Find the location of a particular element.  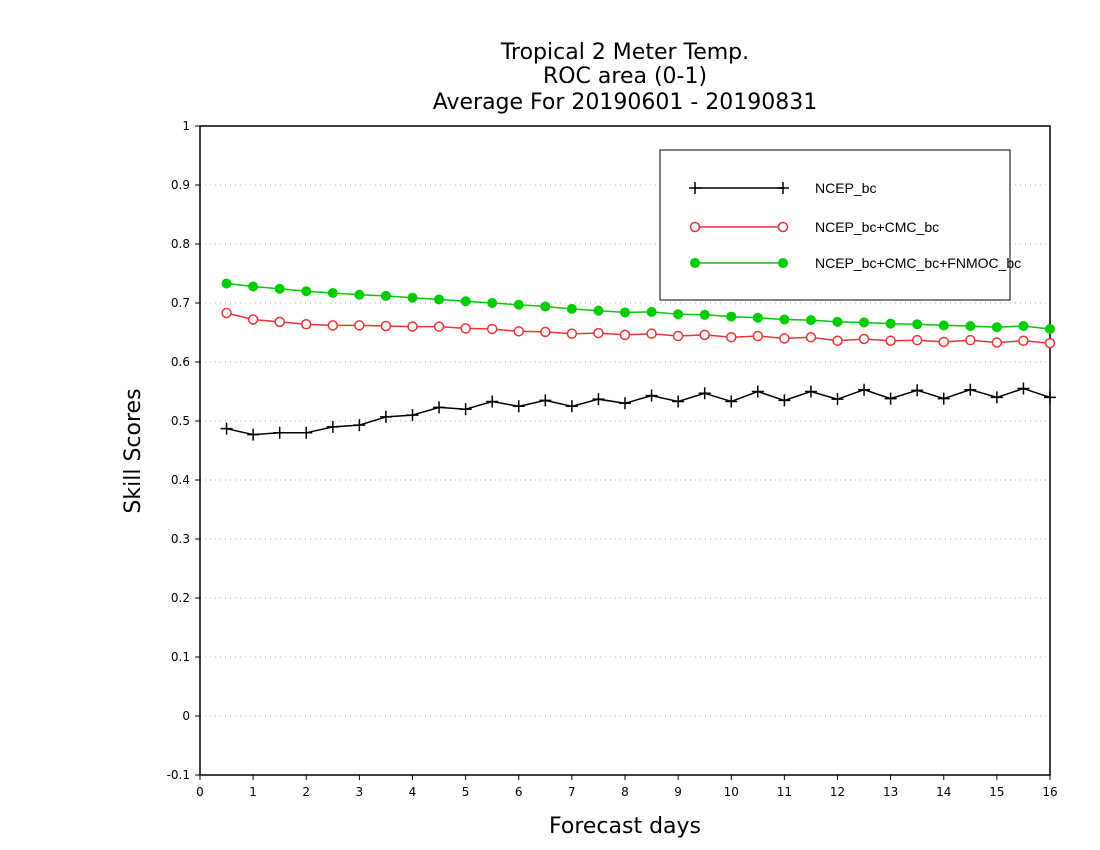

x-tick-label: 9 is located at coordinates (678, 792).